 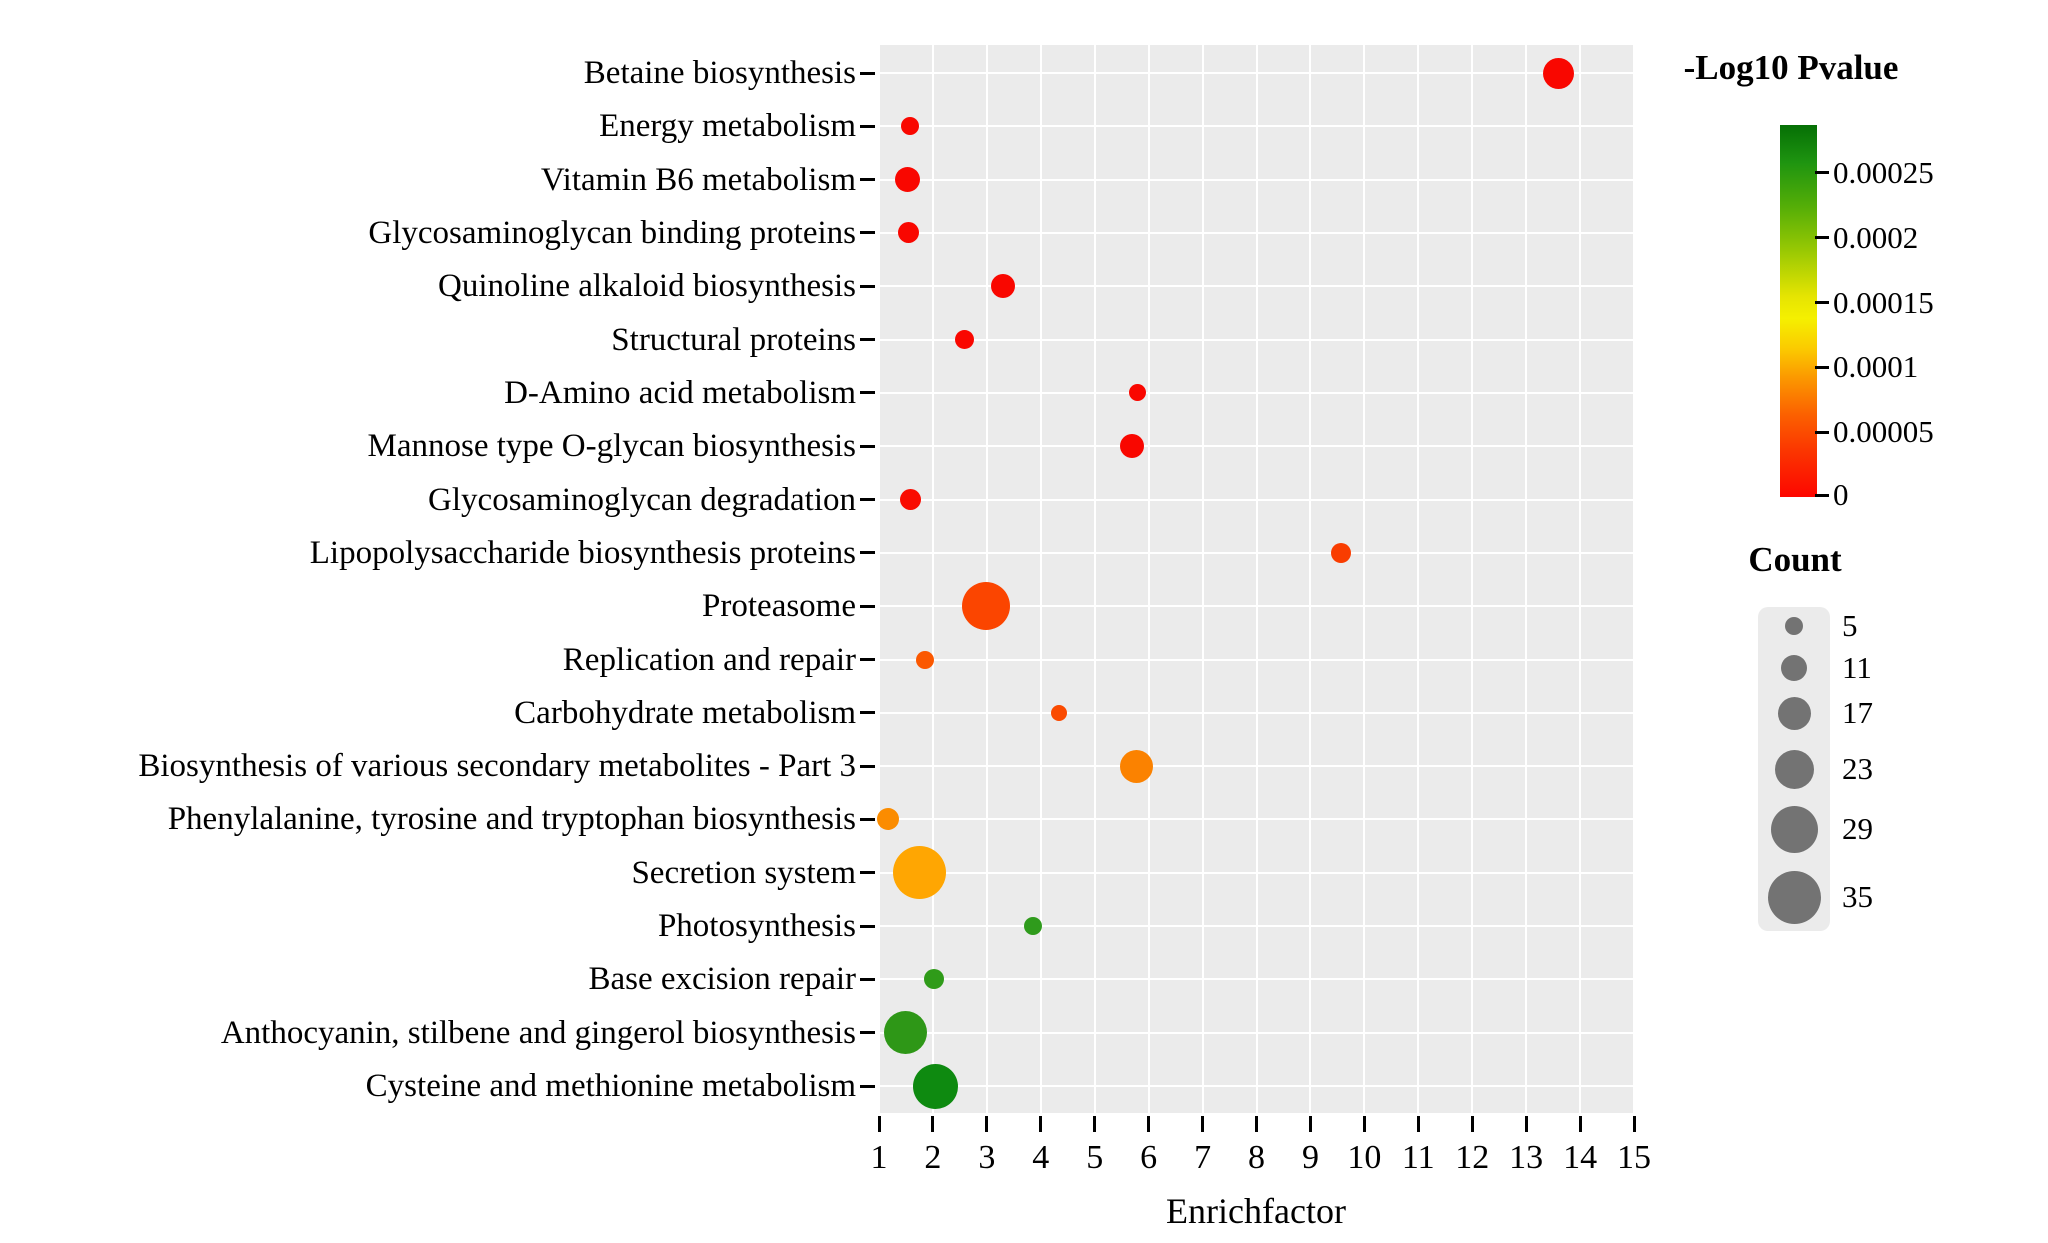 I want to click on x-tick-label: 4, so click(x=1041, y=1157).